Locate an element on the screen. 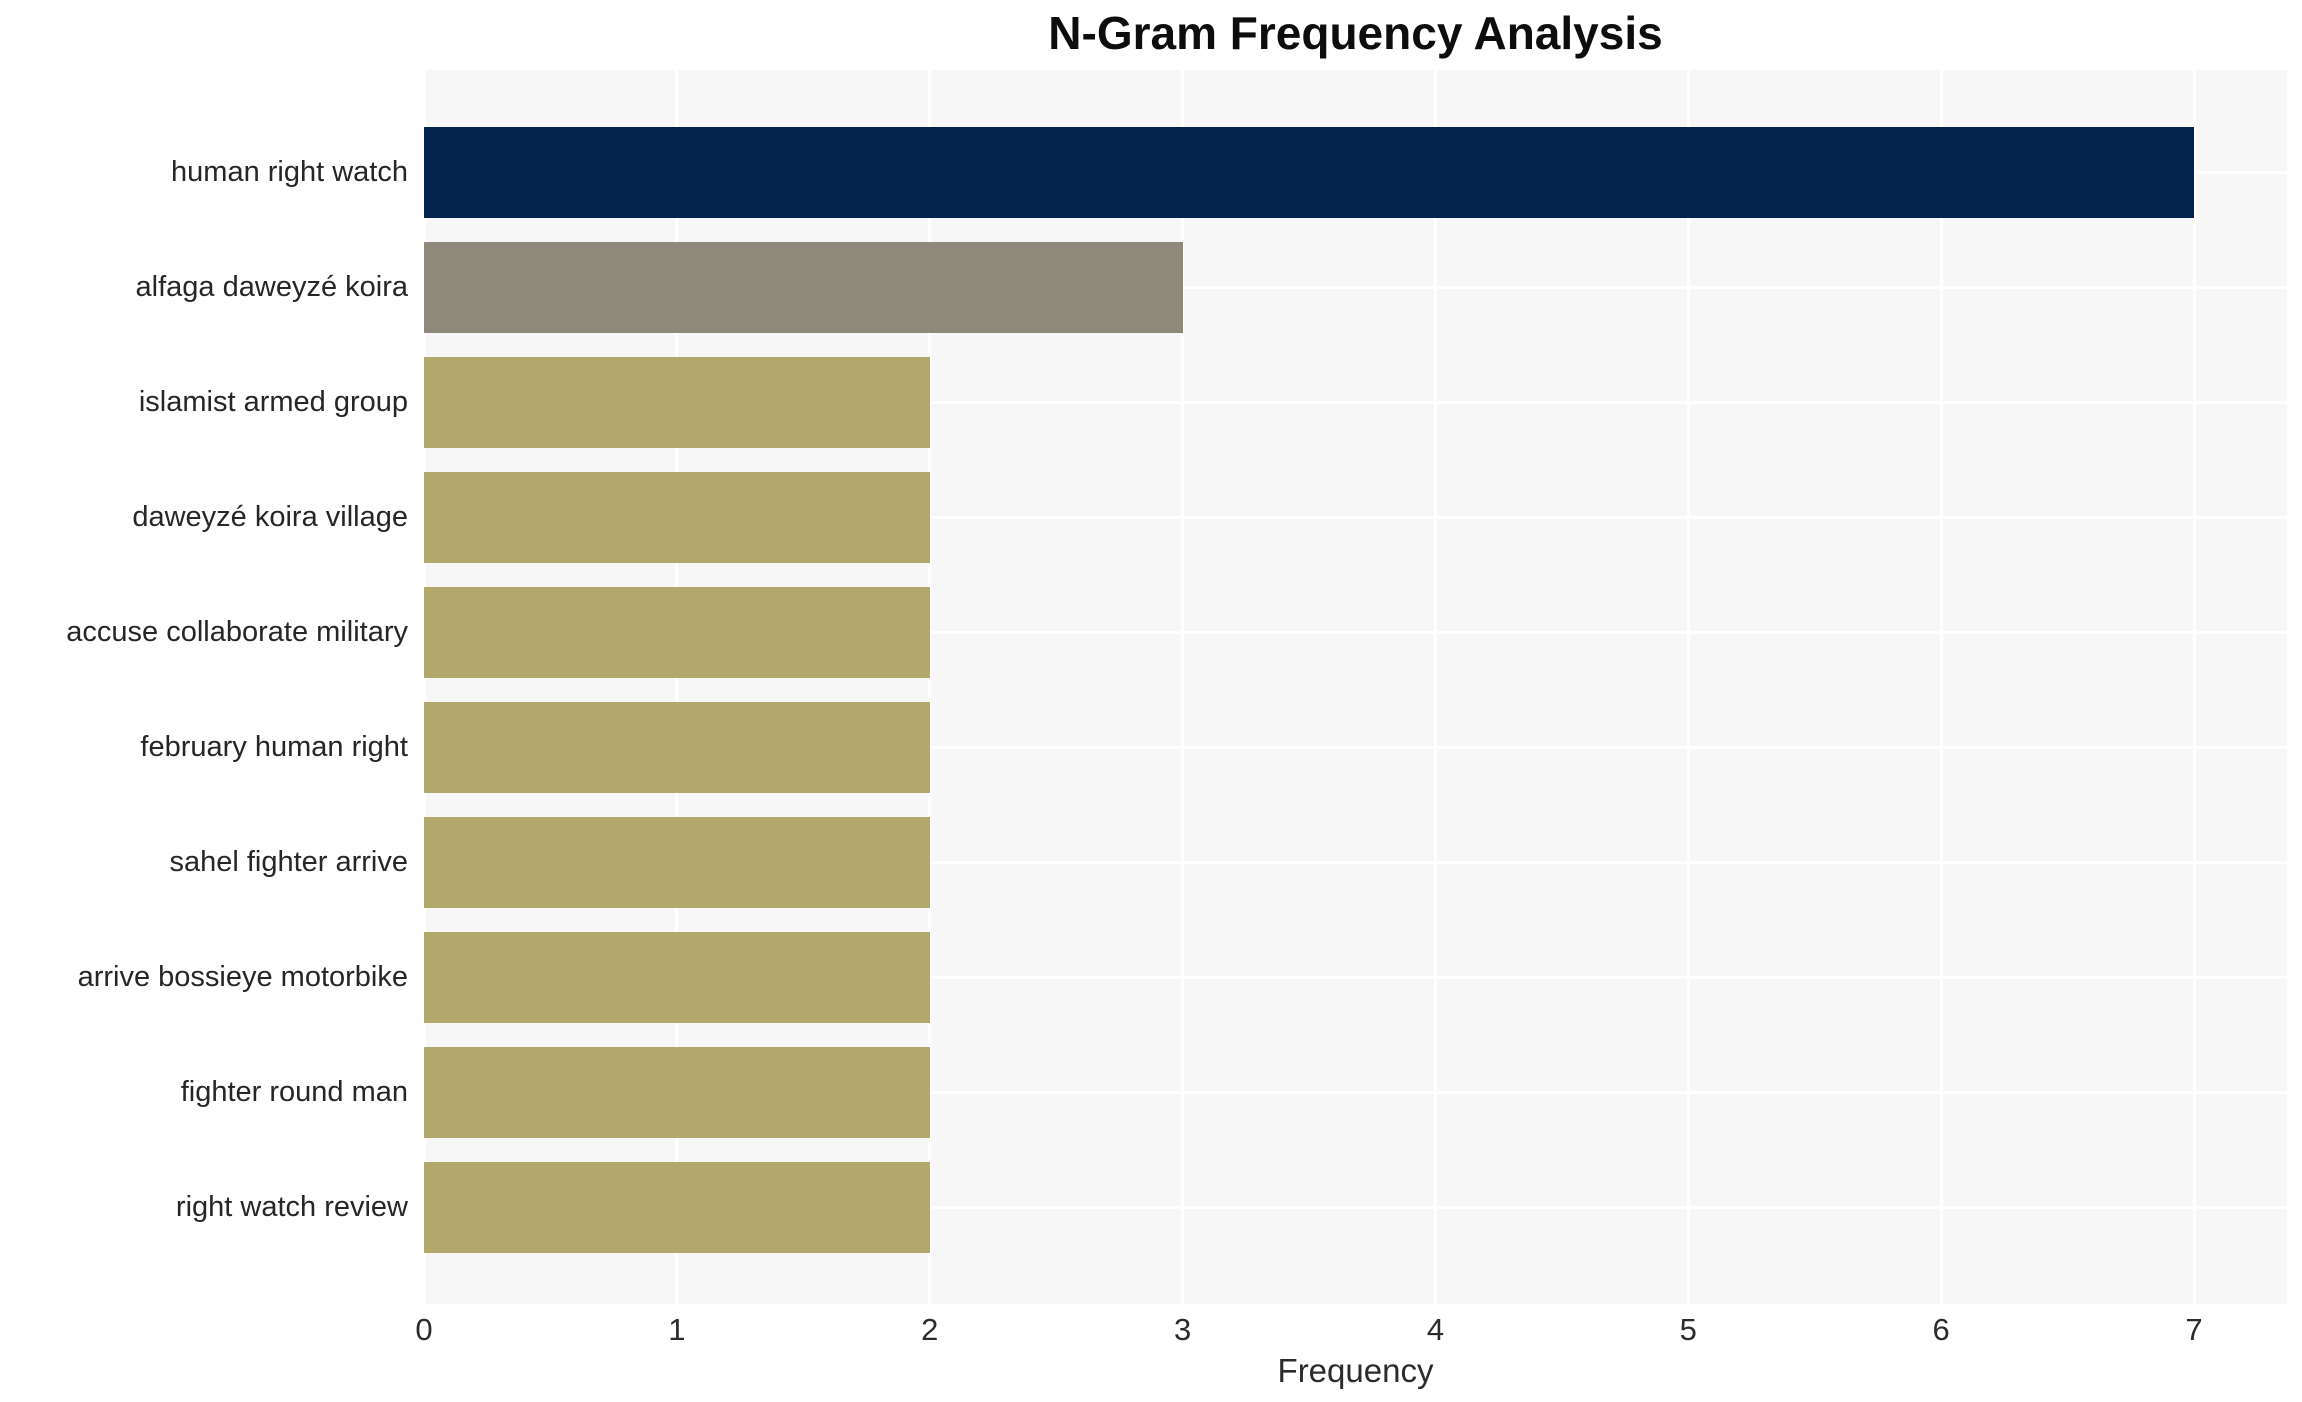 The width and height of the screenshot is (2302, 1402). bar-row: arrive bossieye motorbike is located at coordinates (1151, 977).